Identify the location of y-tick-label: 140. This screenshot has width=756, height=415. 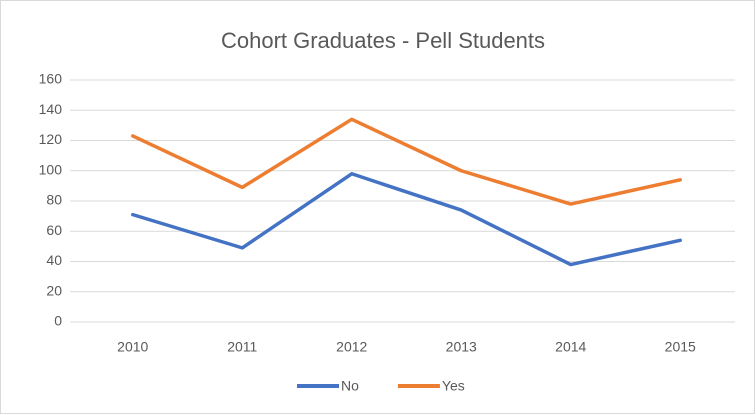
(51, 109).